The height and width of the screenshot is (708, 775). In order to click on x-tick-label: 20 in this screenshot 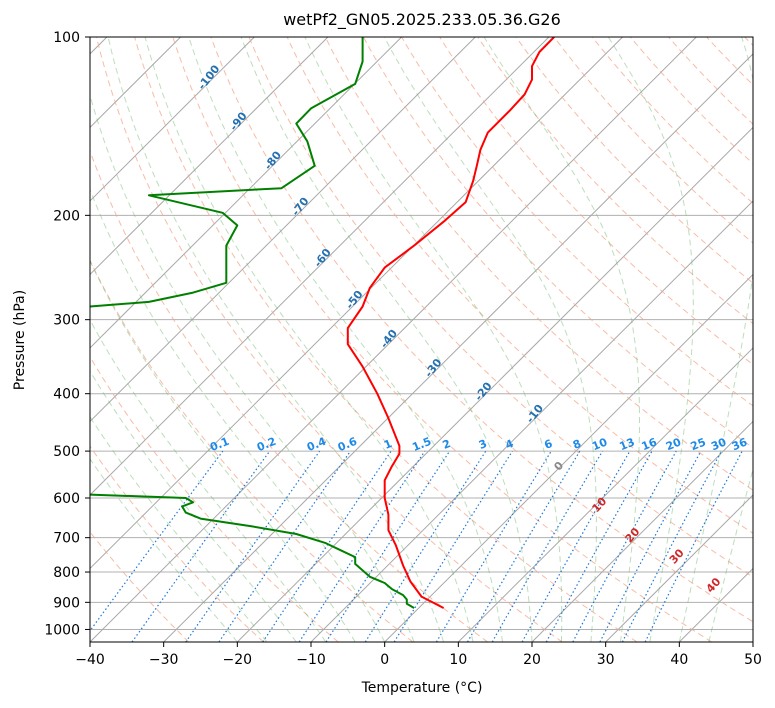, I will do `click(532, 660)`.